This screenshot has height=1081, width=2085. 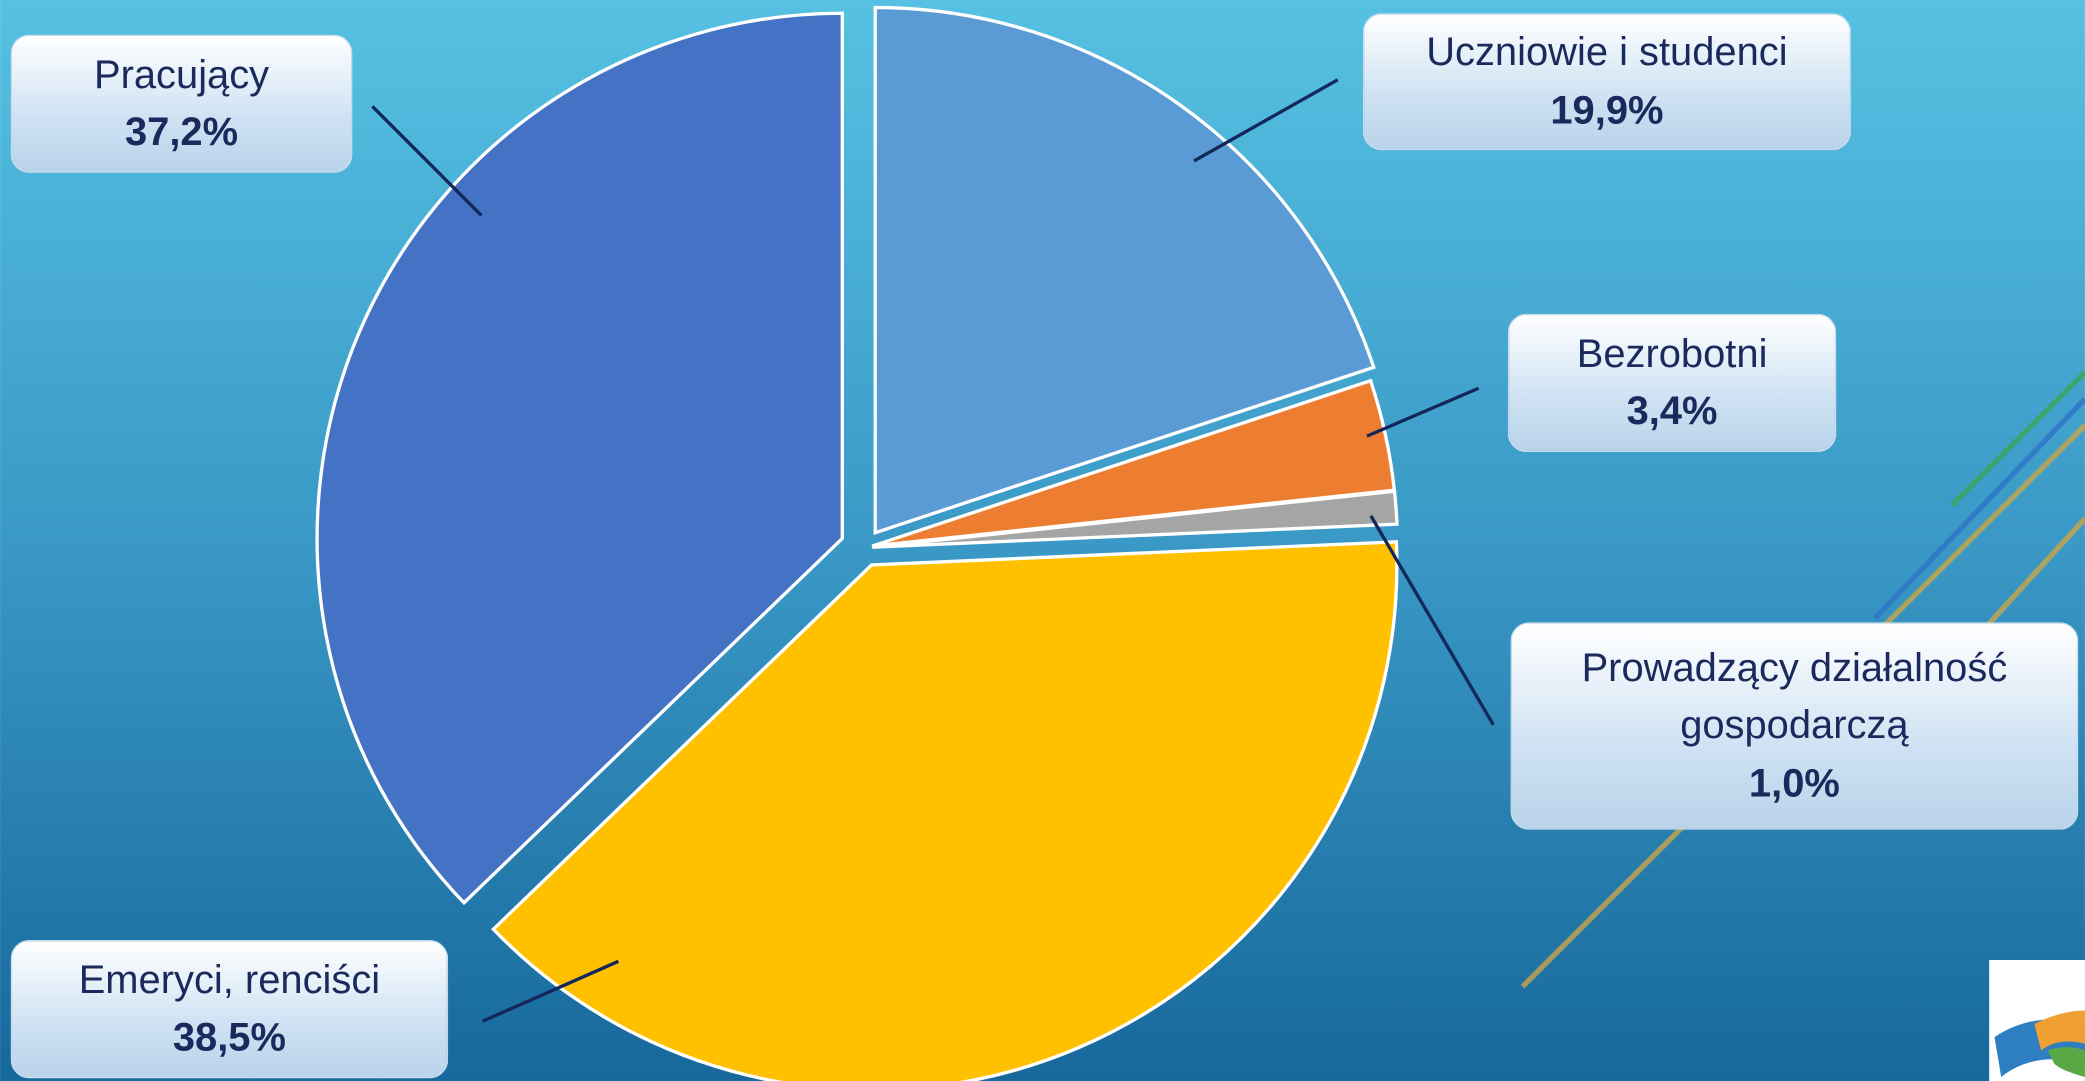 I want to click on category-label: Bezrobotni, so click(x=1672, y=353).